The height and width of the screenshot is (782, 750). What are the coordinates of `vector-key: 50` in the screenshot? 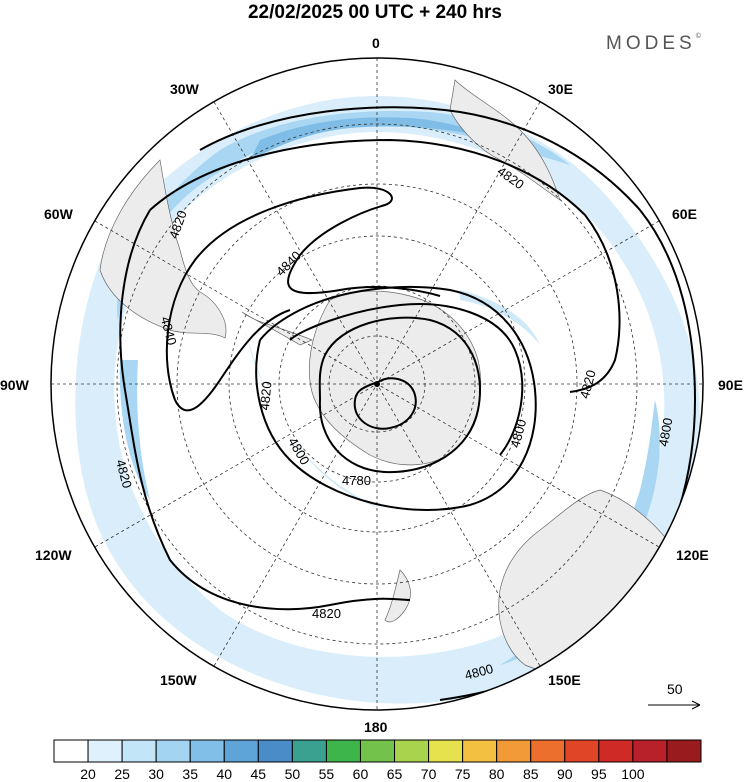 It's located at (674, 695).